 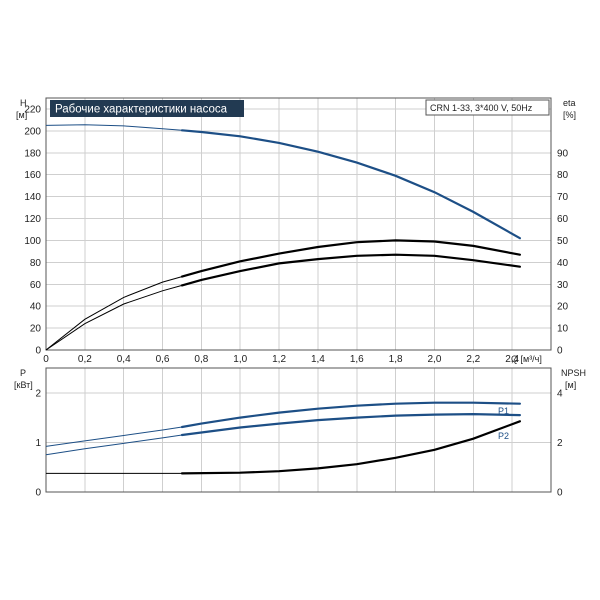 What do you see at coordinates (563, 241) in the screenshot?
I see `upper-right-tick-label: 50` at bounding box center [563, 241].